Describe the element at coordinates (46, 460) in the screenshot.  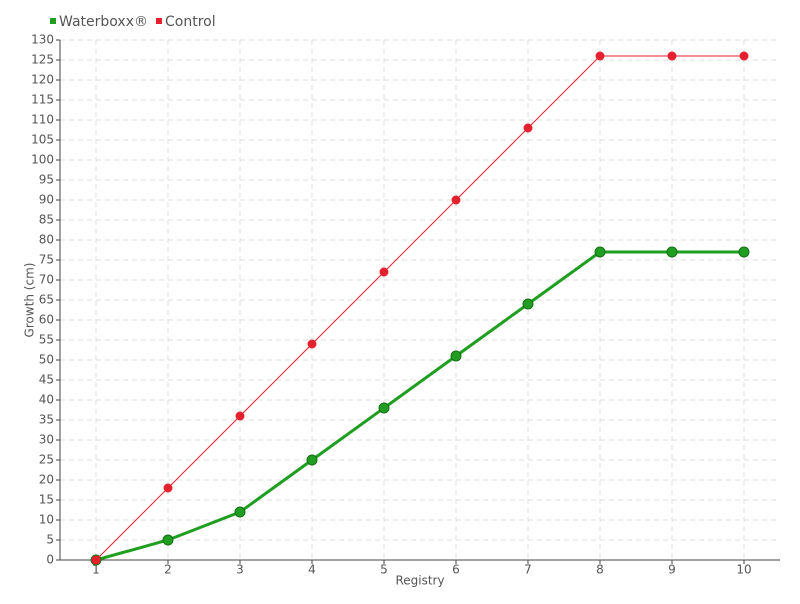
I see `y-tick-label: 25` at that location.